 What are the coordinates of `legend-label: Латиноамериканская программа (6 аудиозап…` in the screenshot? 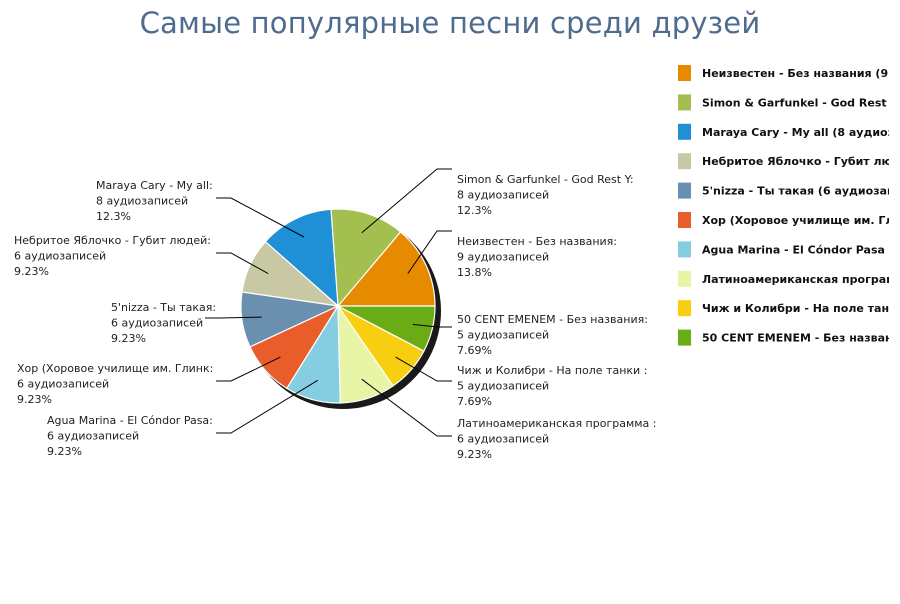 It's located at (801, 279).